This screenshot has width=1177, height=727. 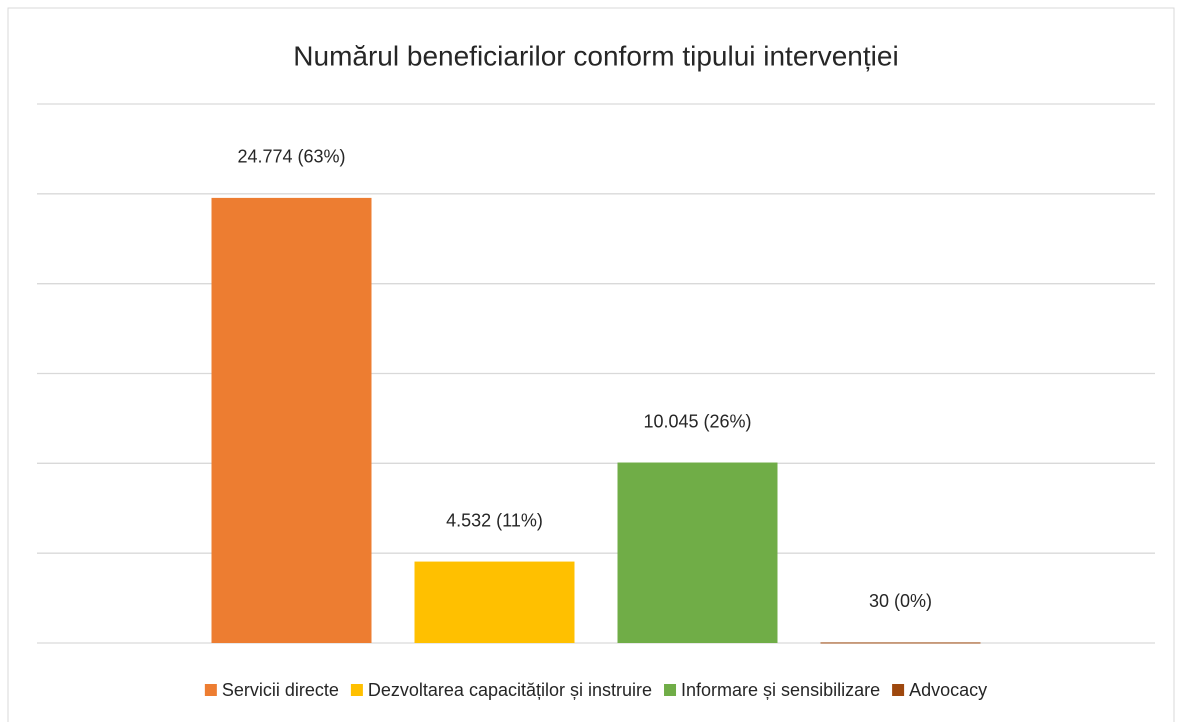 I want to click on data-label: 4.532 (11%), so click(x=494, y=520).